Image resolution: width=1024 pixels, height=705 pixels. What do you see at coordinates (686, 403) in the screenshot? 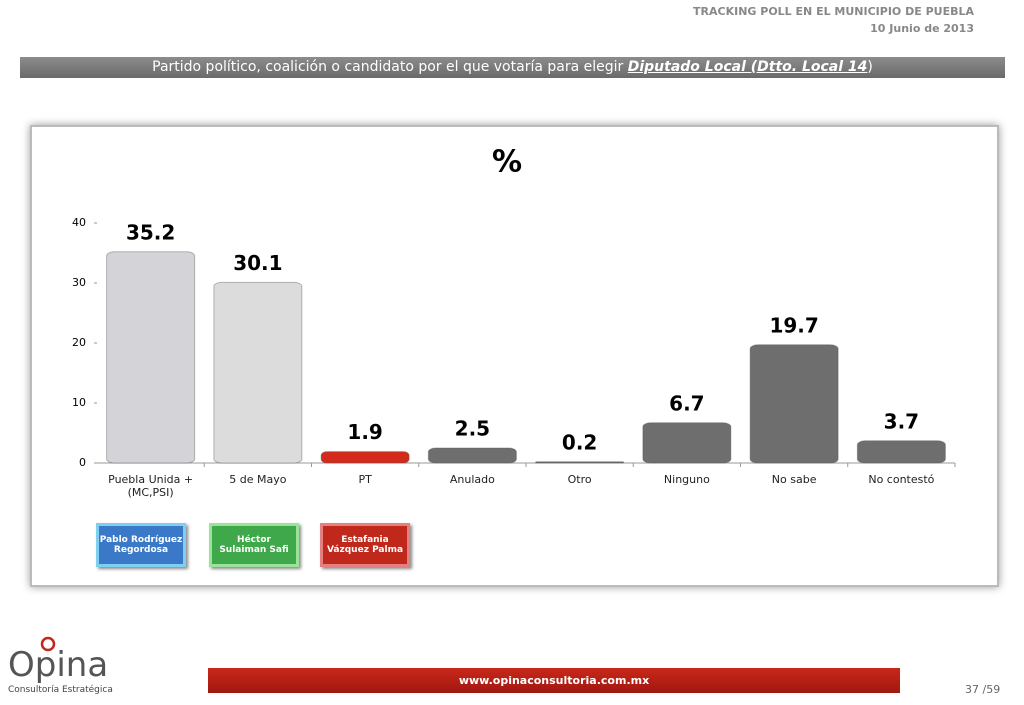
I see `value-label: 6.7` at bounding box center [686, 403].